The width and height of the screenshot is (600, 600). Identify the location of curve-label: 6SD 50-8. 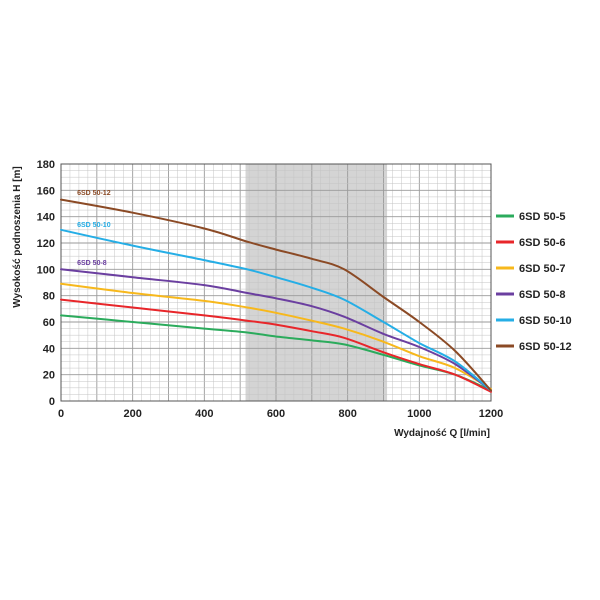
(92, 263).